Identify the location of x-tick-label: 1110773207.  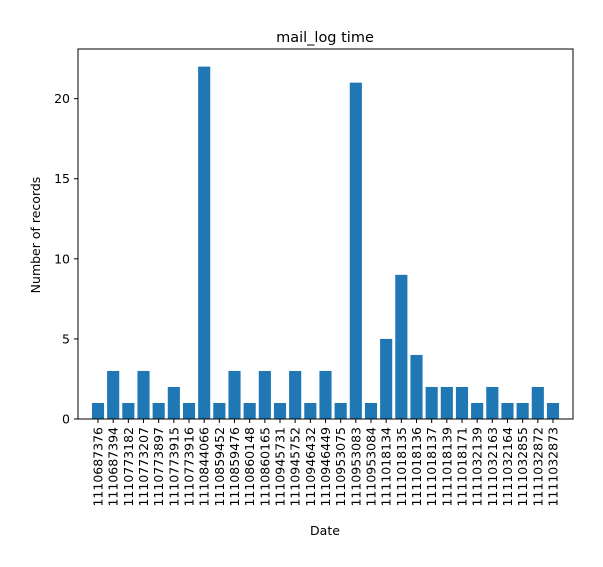
(143, 467).